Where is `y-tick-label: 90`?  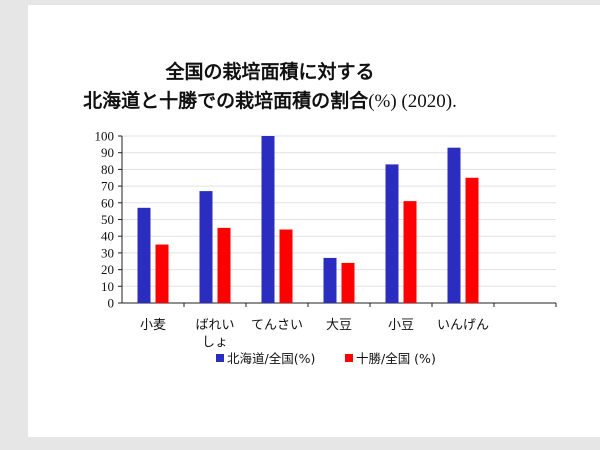
y-tick-label: 90 is located at coordinates (107, 152).